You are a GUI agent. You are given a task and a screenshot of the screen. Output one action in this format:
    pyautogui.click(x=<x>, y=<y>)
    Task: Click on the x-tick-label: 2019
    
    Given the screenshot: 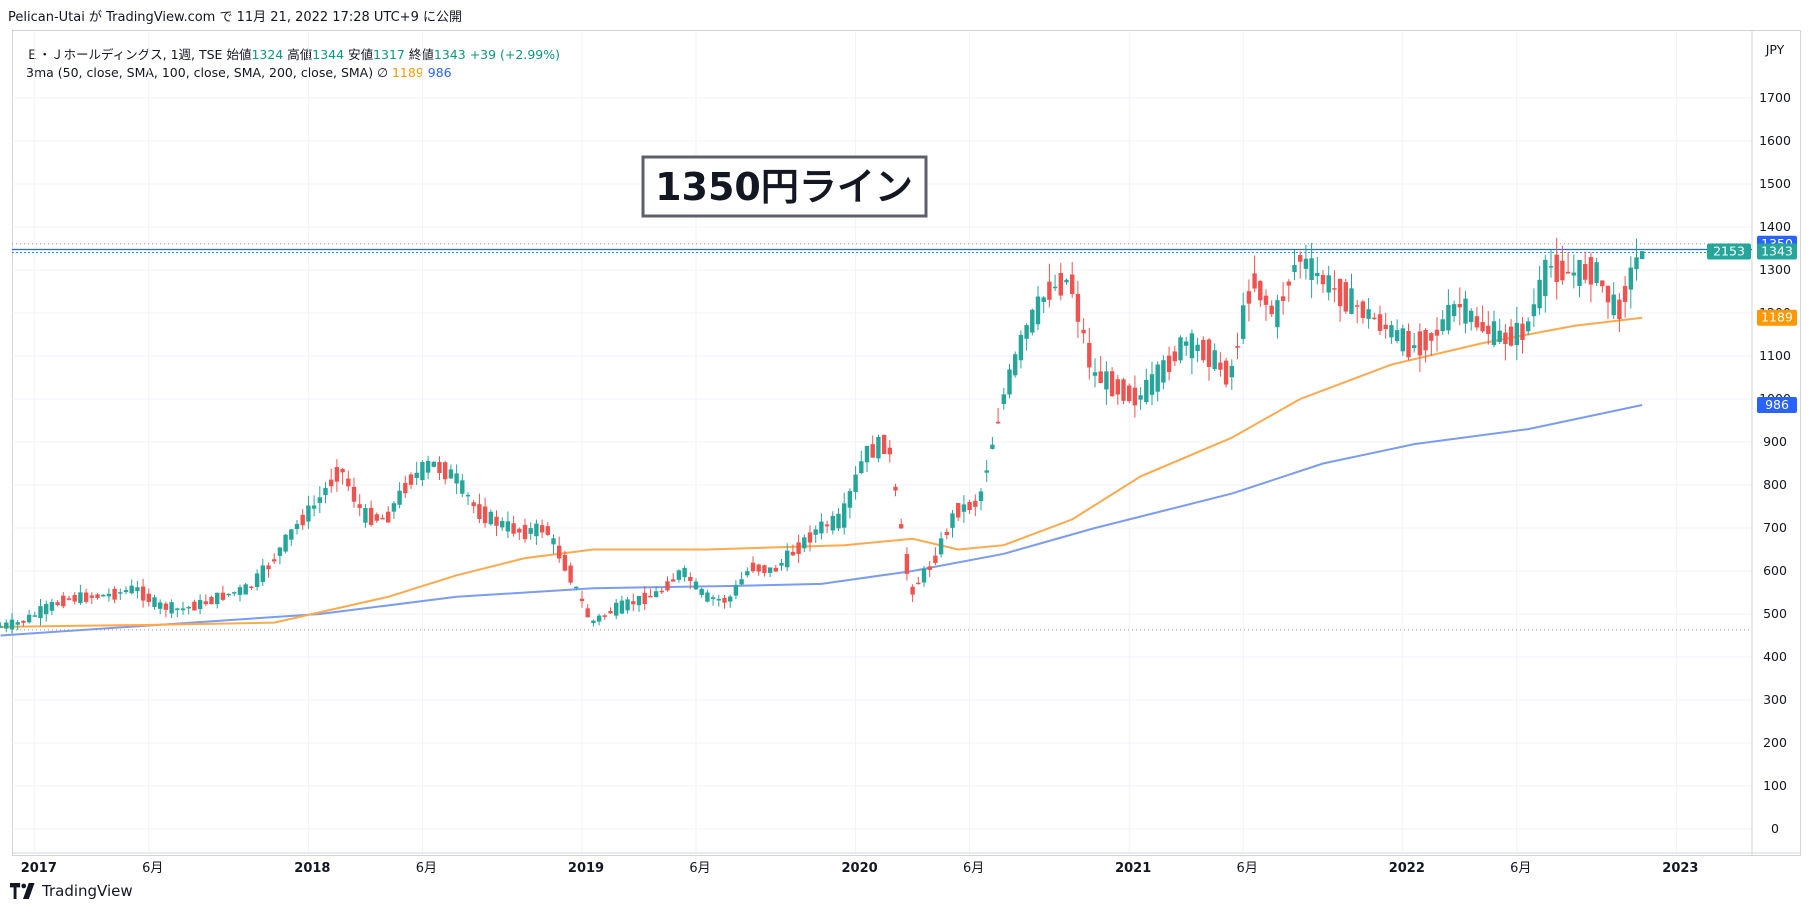 What is the action you would take?
    pyautogui.click(x=586, y=868)
    